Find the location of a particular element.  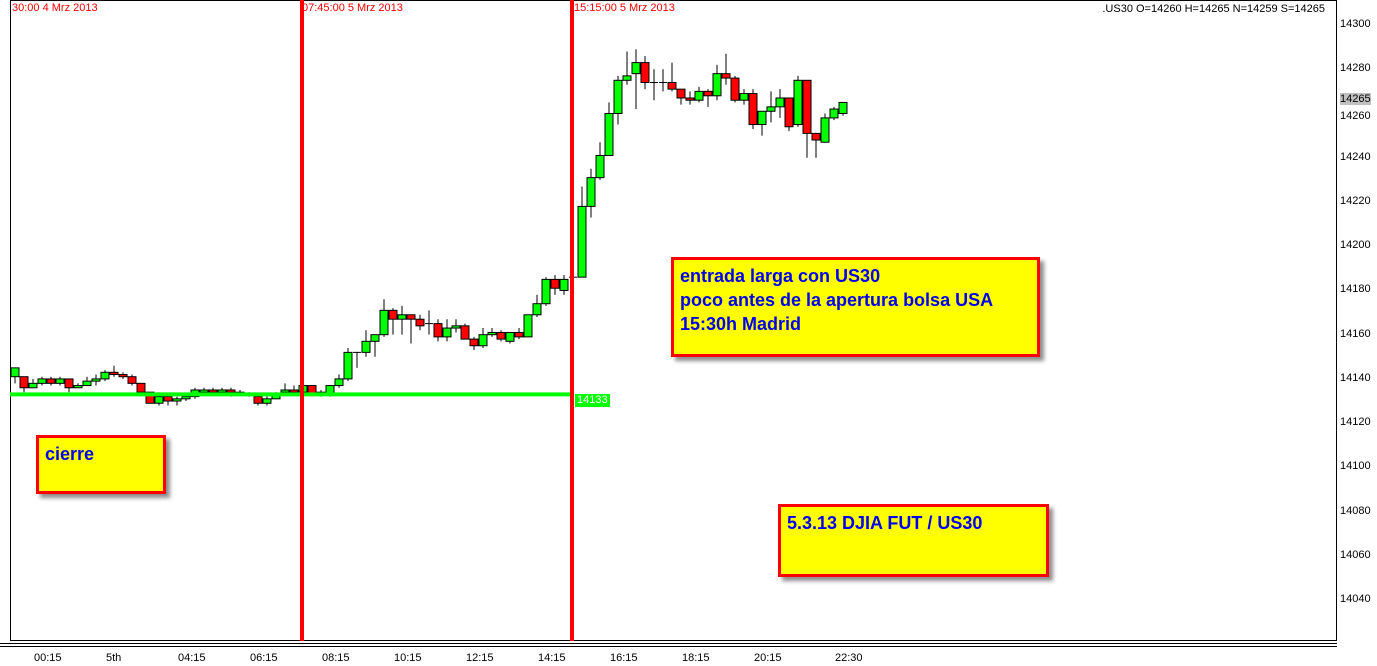

time-tick-label: 06:15 is located at coordinates (264, 658).